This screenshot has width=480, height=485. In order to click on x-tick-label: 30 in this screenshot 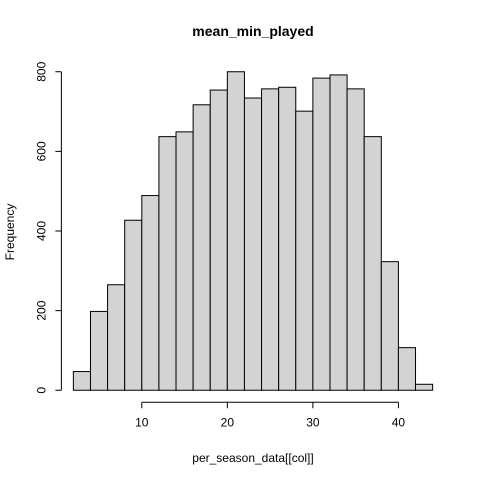, I will do `click(313, 422)`.